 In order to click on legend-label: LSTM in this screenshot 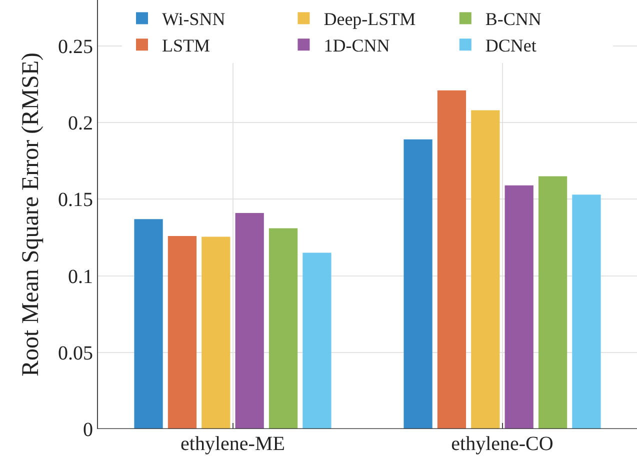, I will do `click(186, 46)`.